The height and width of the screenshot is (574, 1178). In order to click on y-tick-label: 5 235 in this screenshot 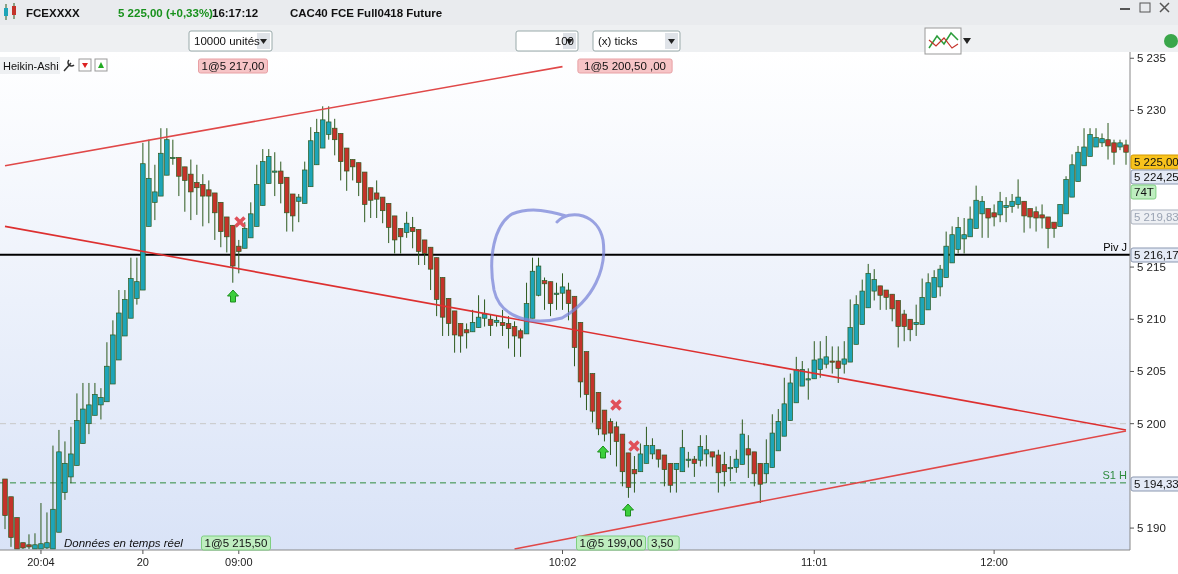, I will do `click(1151, 58)`.